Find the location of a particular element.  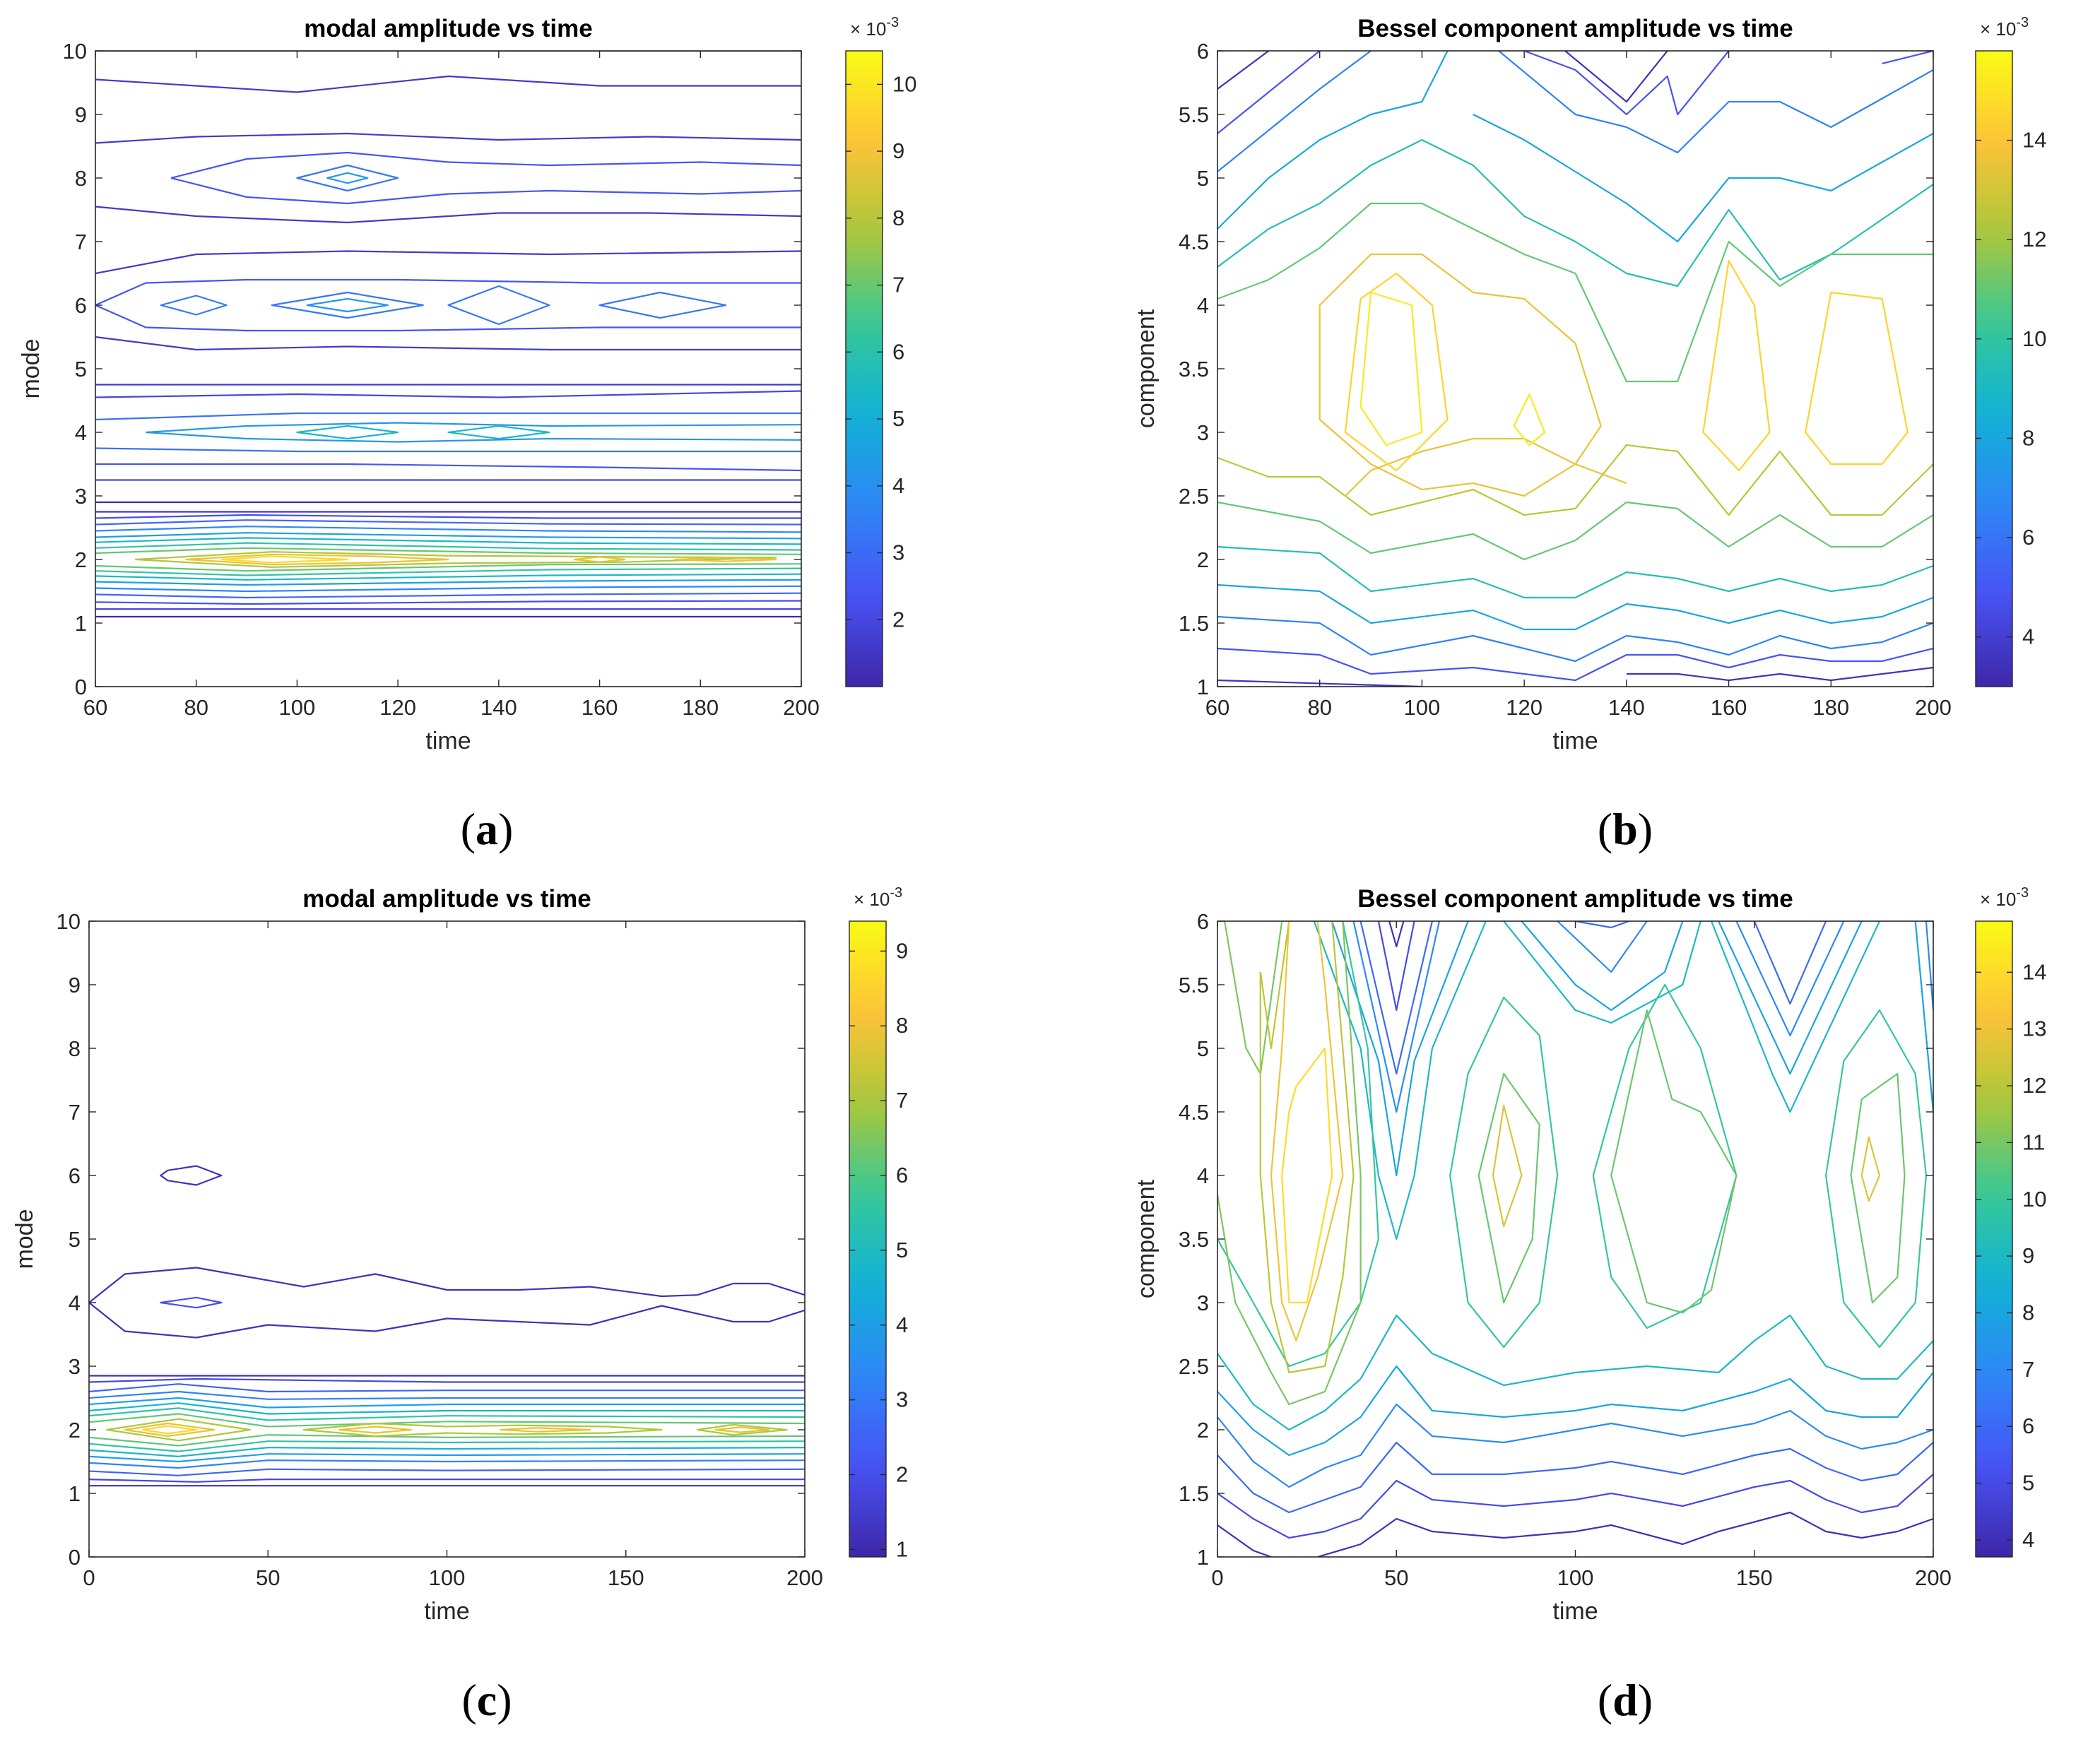

colorbar-tick-label: 3 is located at coordinates (902, 1399).